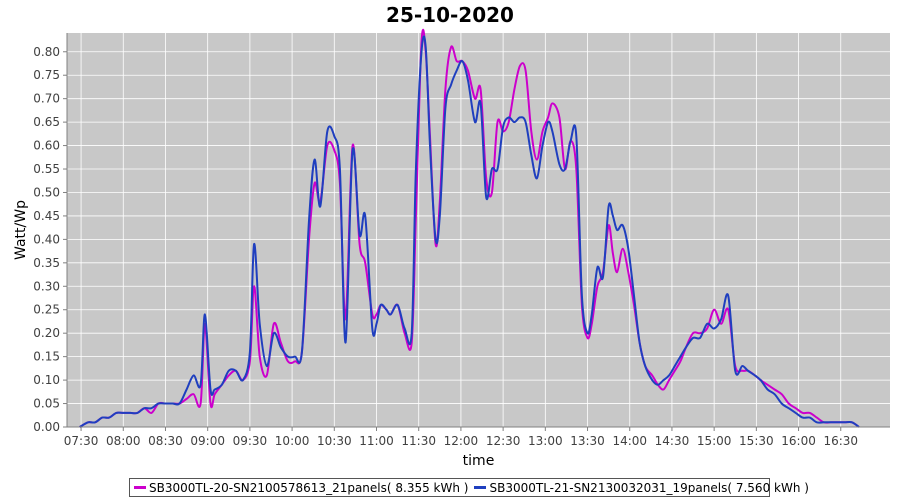 Image resolution: width=900 pixels, height=500 pixels. What do you see at coordinates (46, 310) in the screenshot?
I see `y-tick-label: 0.25` at bounding box center [46, 310].